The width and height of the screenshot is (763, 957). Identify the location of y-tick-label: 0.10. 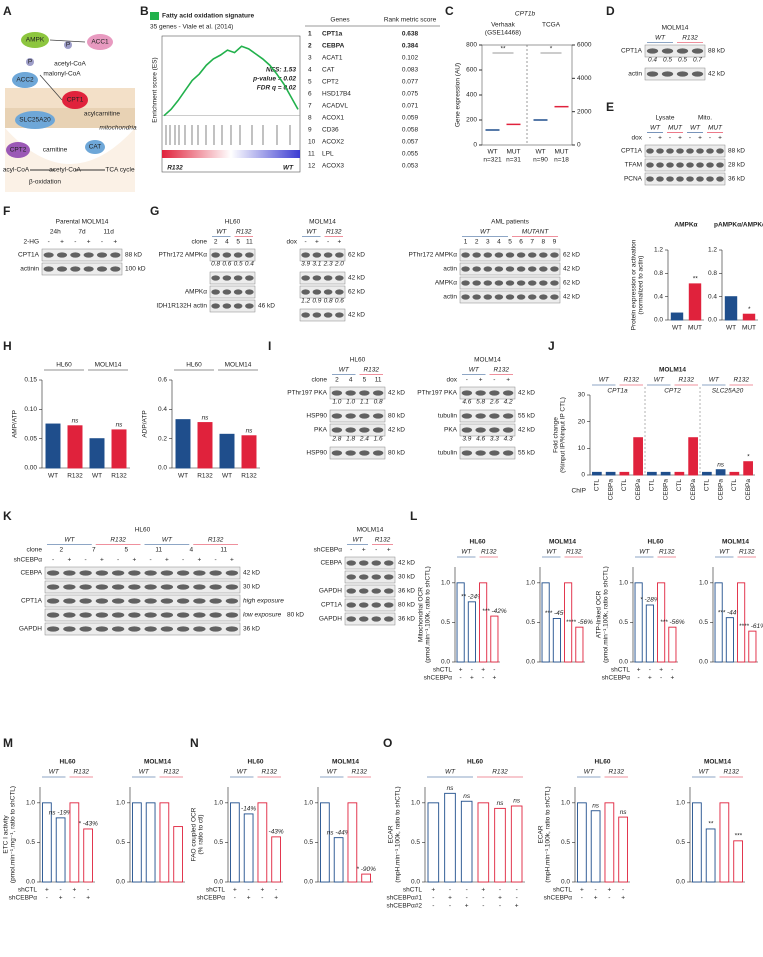
(30, 409).